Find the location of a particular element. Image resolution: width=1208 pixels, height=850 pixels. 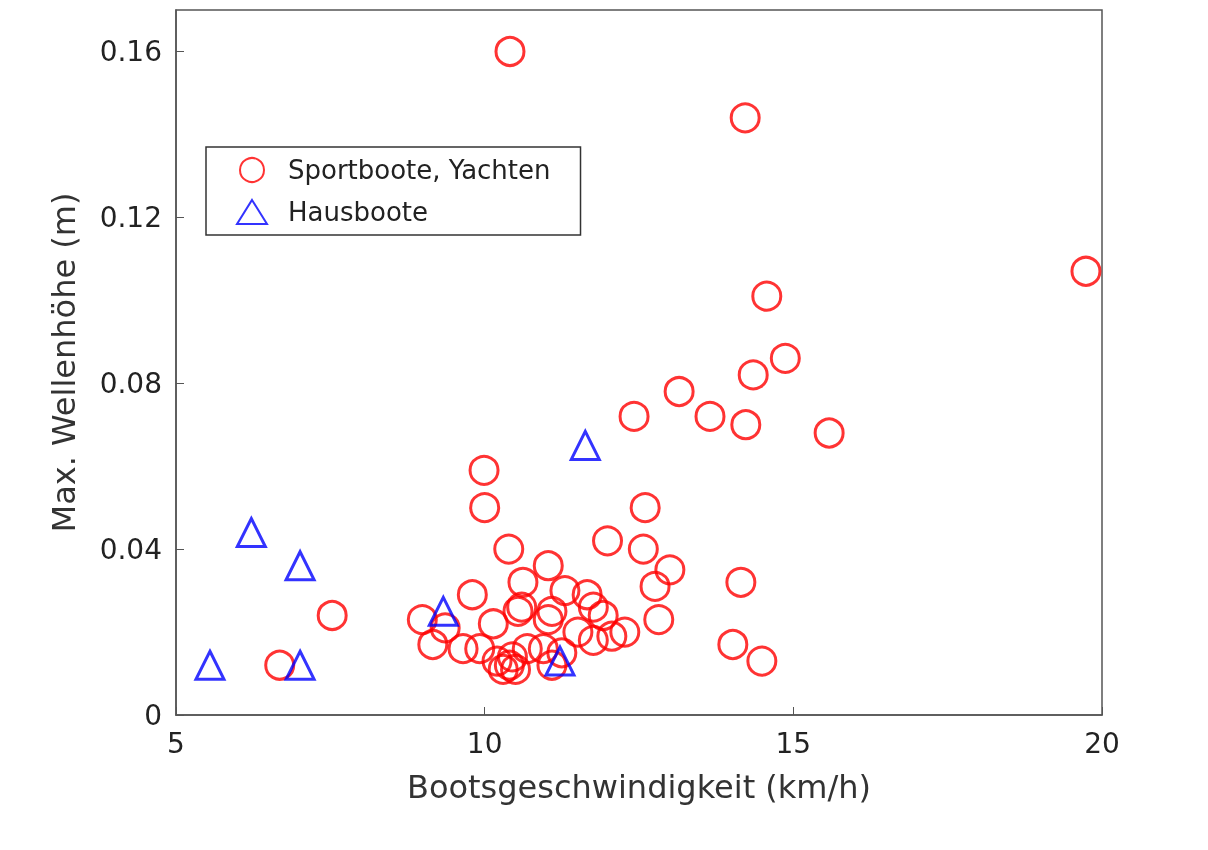

legend-label: Sportboote, Yachten is located at coordinates (419, 170).